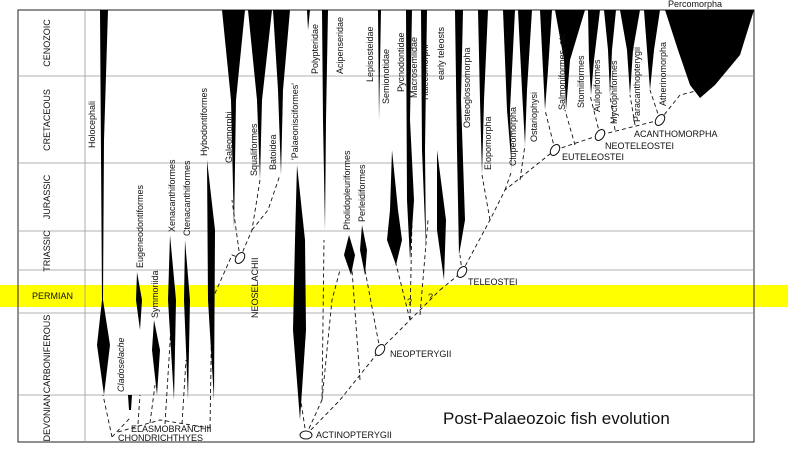 This screenshot has width=788, height=465. What do you see at coordinates (394, 296) in the screenshot?
I see `permian-highlight` at bounding box center [394, 296].